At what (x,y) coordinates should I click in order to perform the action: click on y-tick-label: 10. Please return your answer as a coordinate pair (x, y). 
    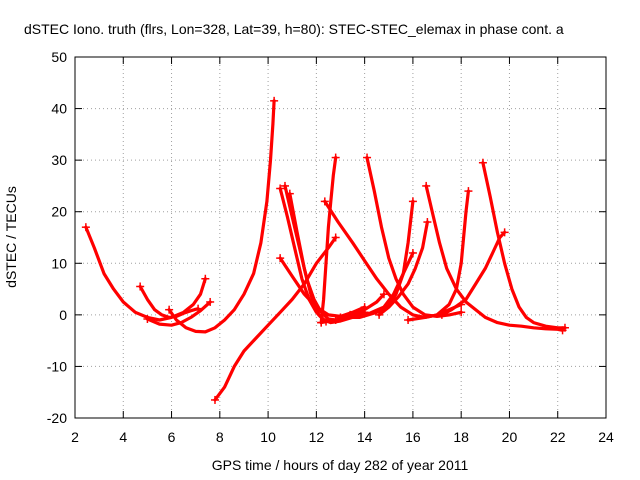
    Looking at the image, I should click on (59, 263).